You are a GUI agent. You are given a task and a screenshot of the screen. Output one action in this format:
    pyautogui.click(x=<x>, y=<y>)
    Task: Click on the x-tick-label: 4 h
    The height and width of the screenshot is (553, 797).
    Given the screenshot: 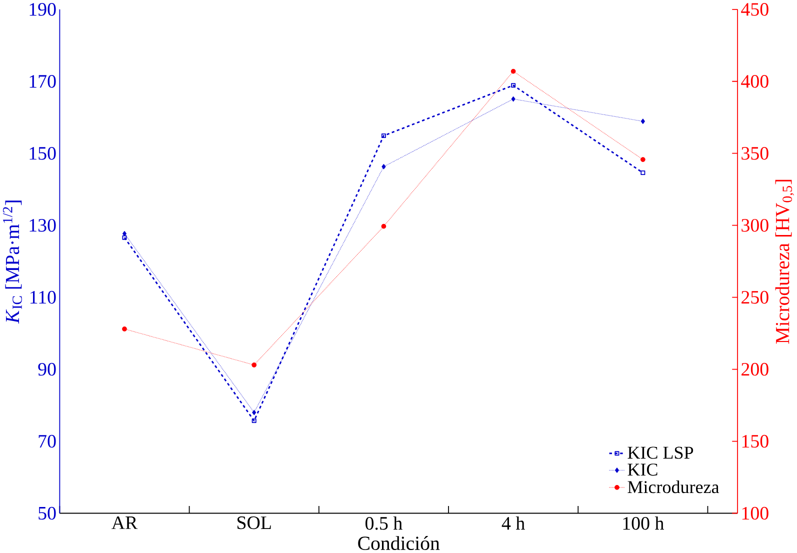 What is the action you would take?
    pyautogui.click(x=513, y=523)
    